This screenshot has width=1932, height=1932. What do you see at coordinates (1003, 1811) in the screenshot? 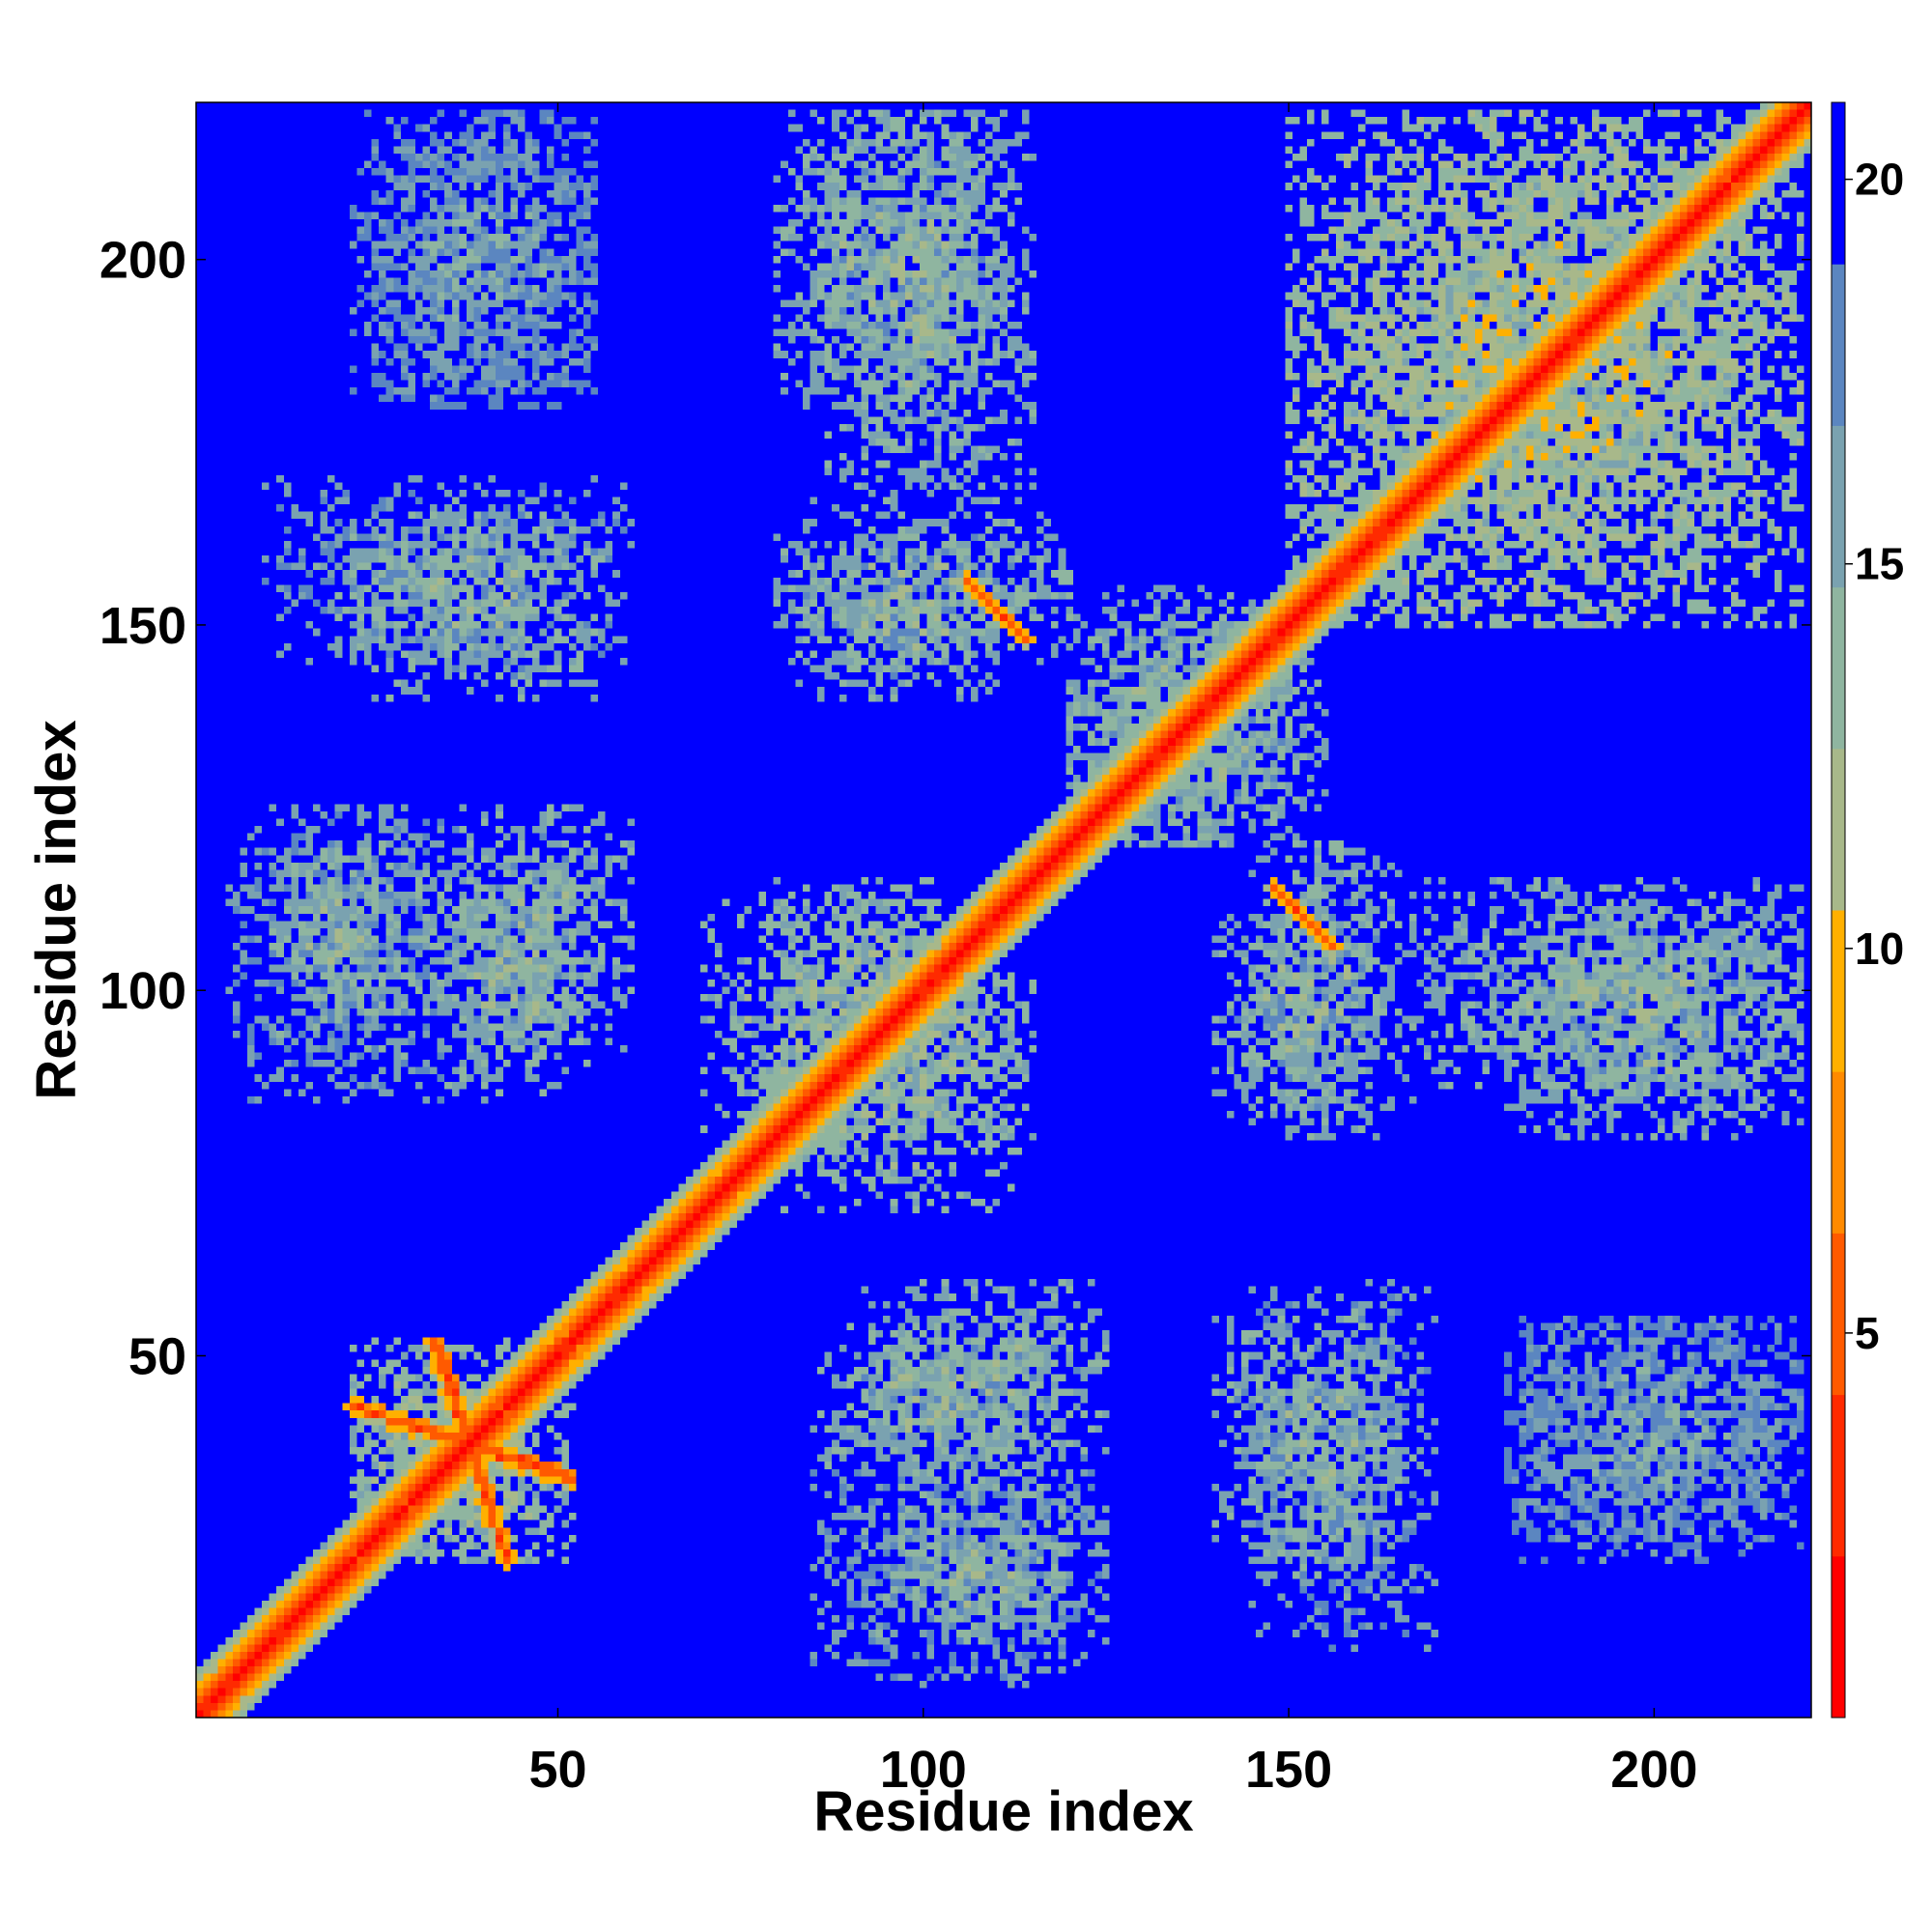
I see `x-axis-label: Residue index` at bounding box center [1003, 1811].